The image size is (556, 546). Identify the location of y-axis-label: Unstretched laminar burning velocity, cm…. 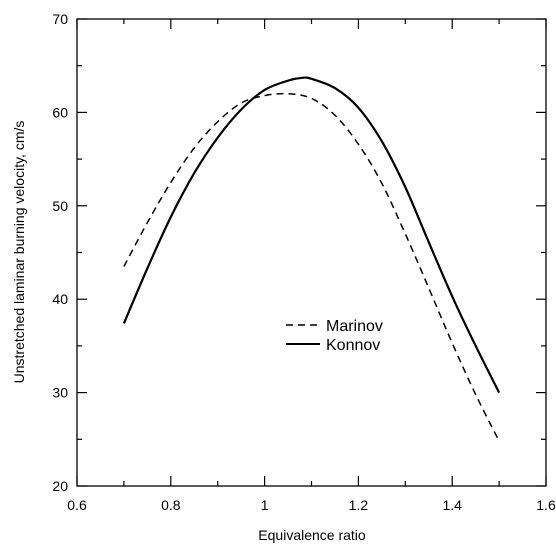
(19, 252).